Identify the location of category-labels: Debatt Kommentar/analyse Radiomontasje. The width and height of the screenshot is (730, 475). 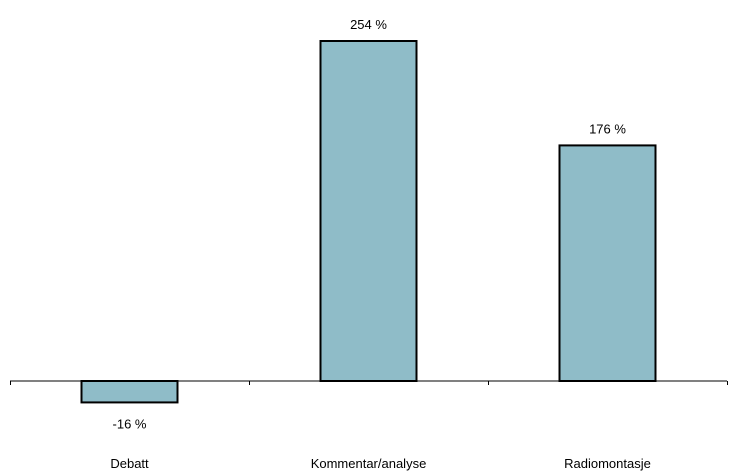
(380, 463).